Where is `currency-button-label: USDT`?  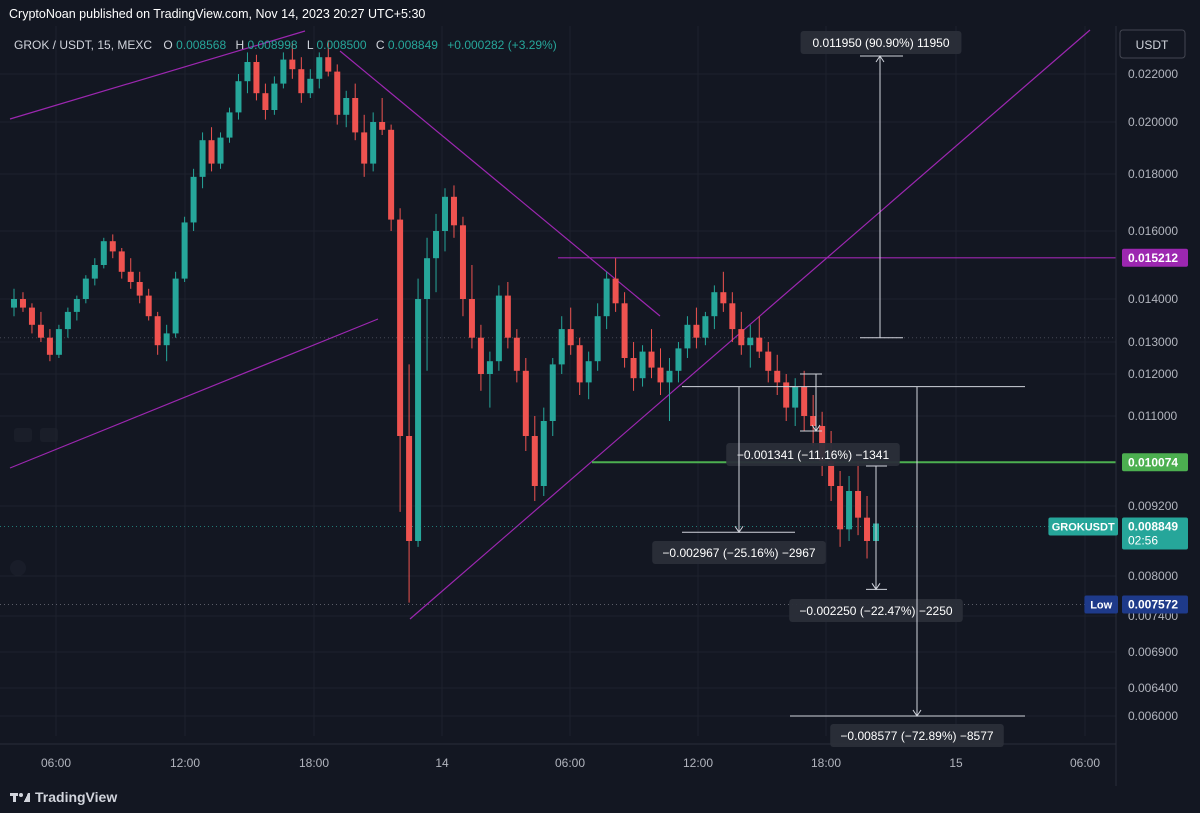 currency-button-label: USDT is located at coordinates (1152, 45).